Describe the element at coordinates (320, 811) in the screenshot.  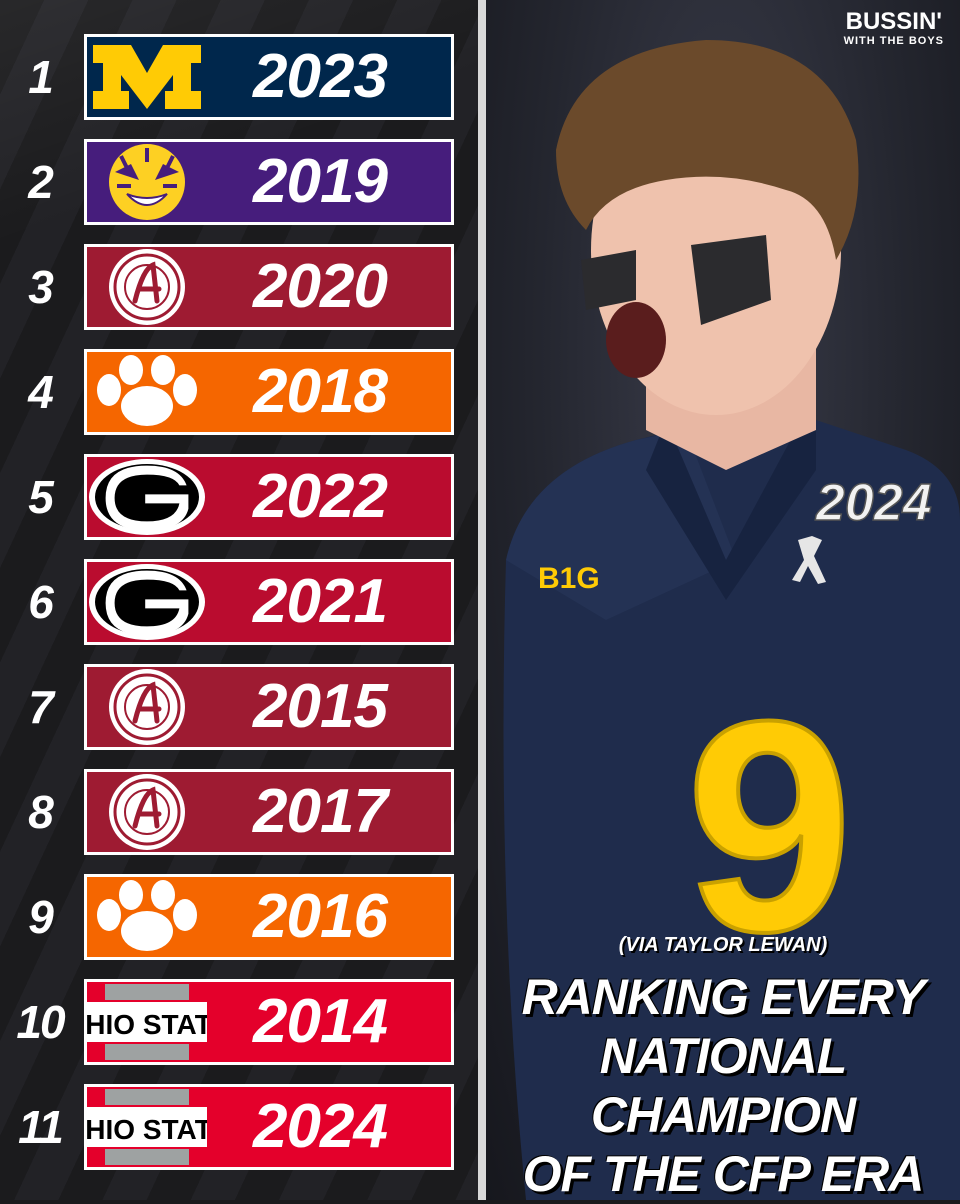
I see `championship-year: 2017` at that location.